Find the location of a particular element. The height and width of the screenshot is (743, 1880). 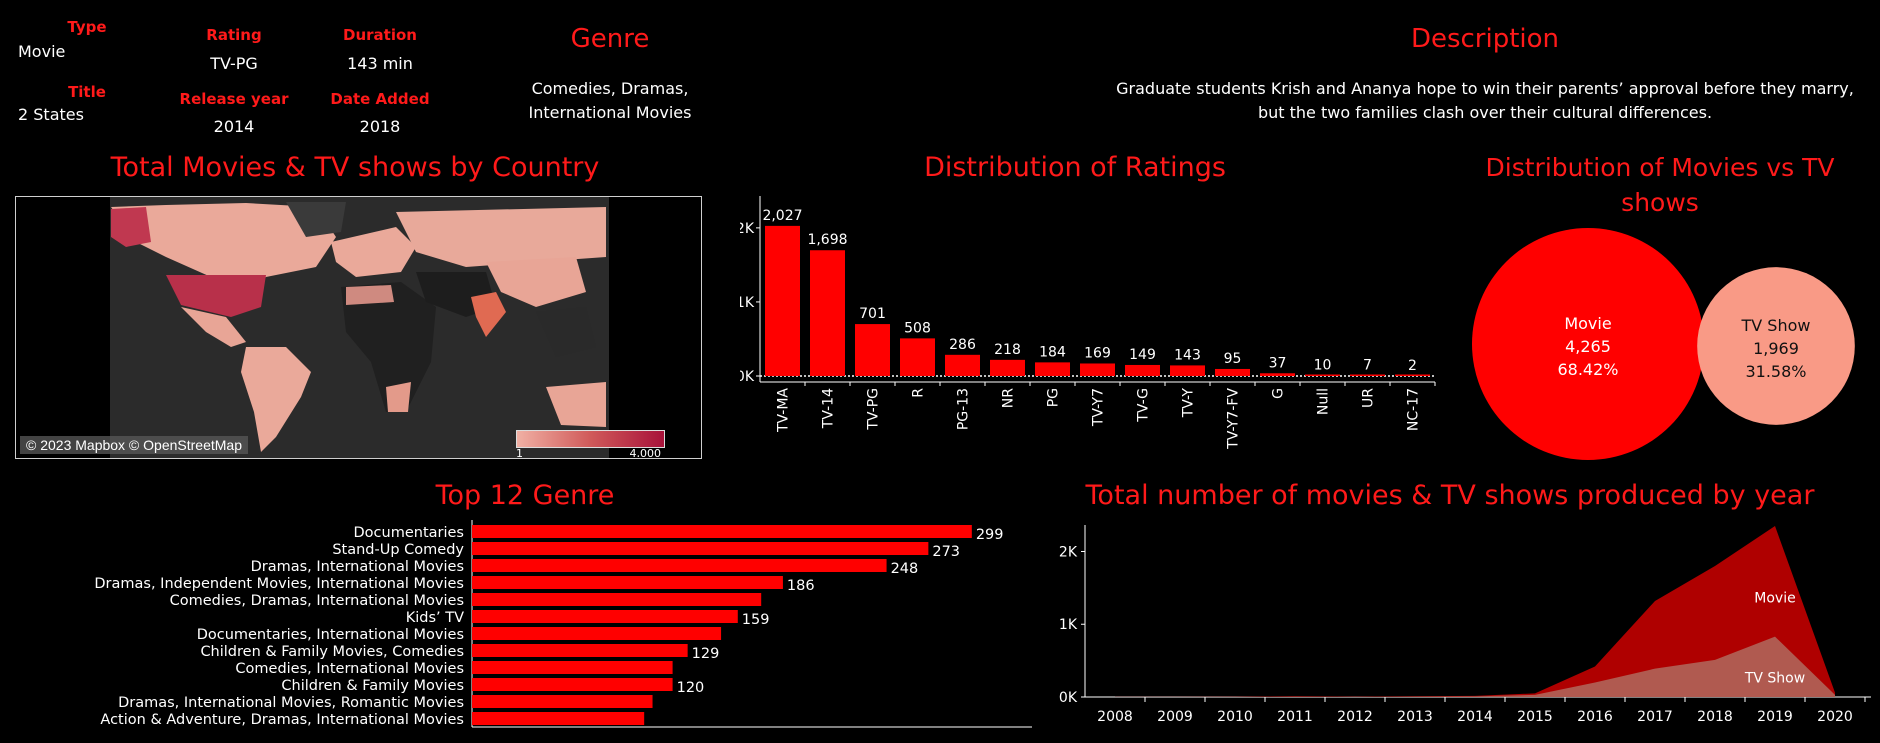

ratings-value-label: 143 is located at coordinates (1187, 355).